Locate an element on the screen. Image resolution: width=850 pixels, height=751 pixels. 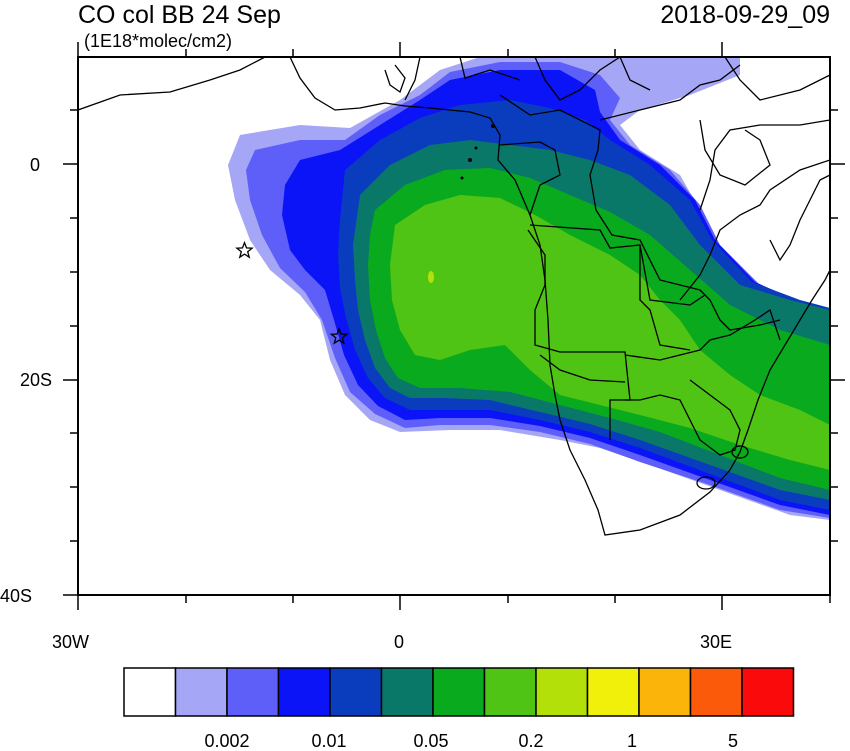
colorbar-label: 0.01 is located at coordinates (329, 741).